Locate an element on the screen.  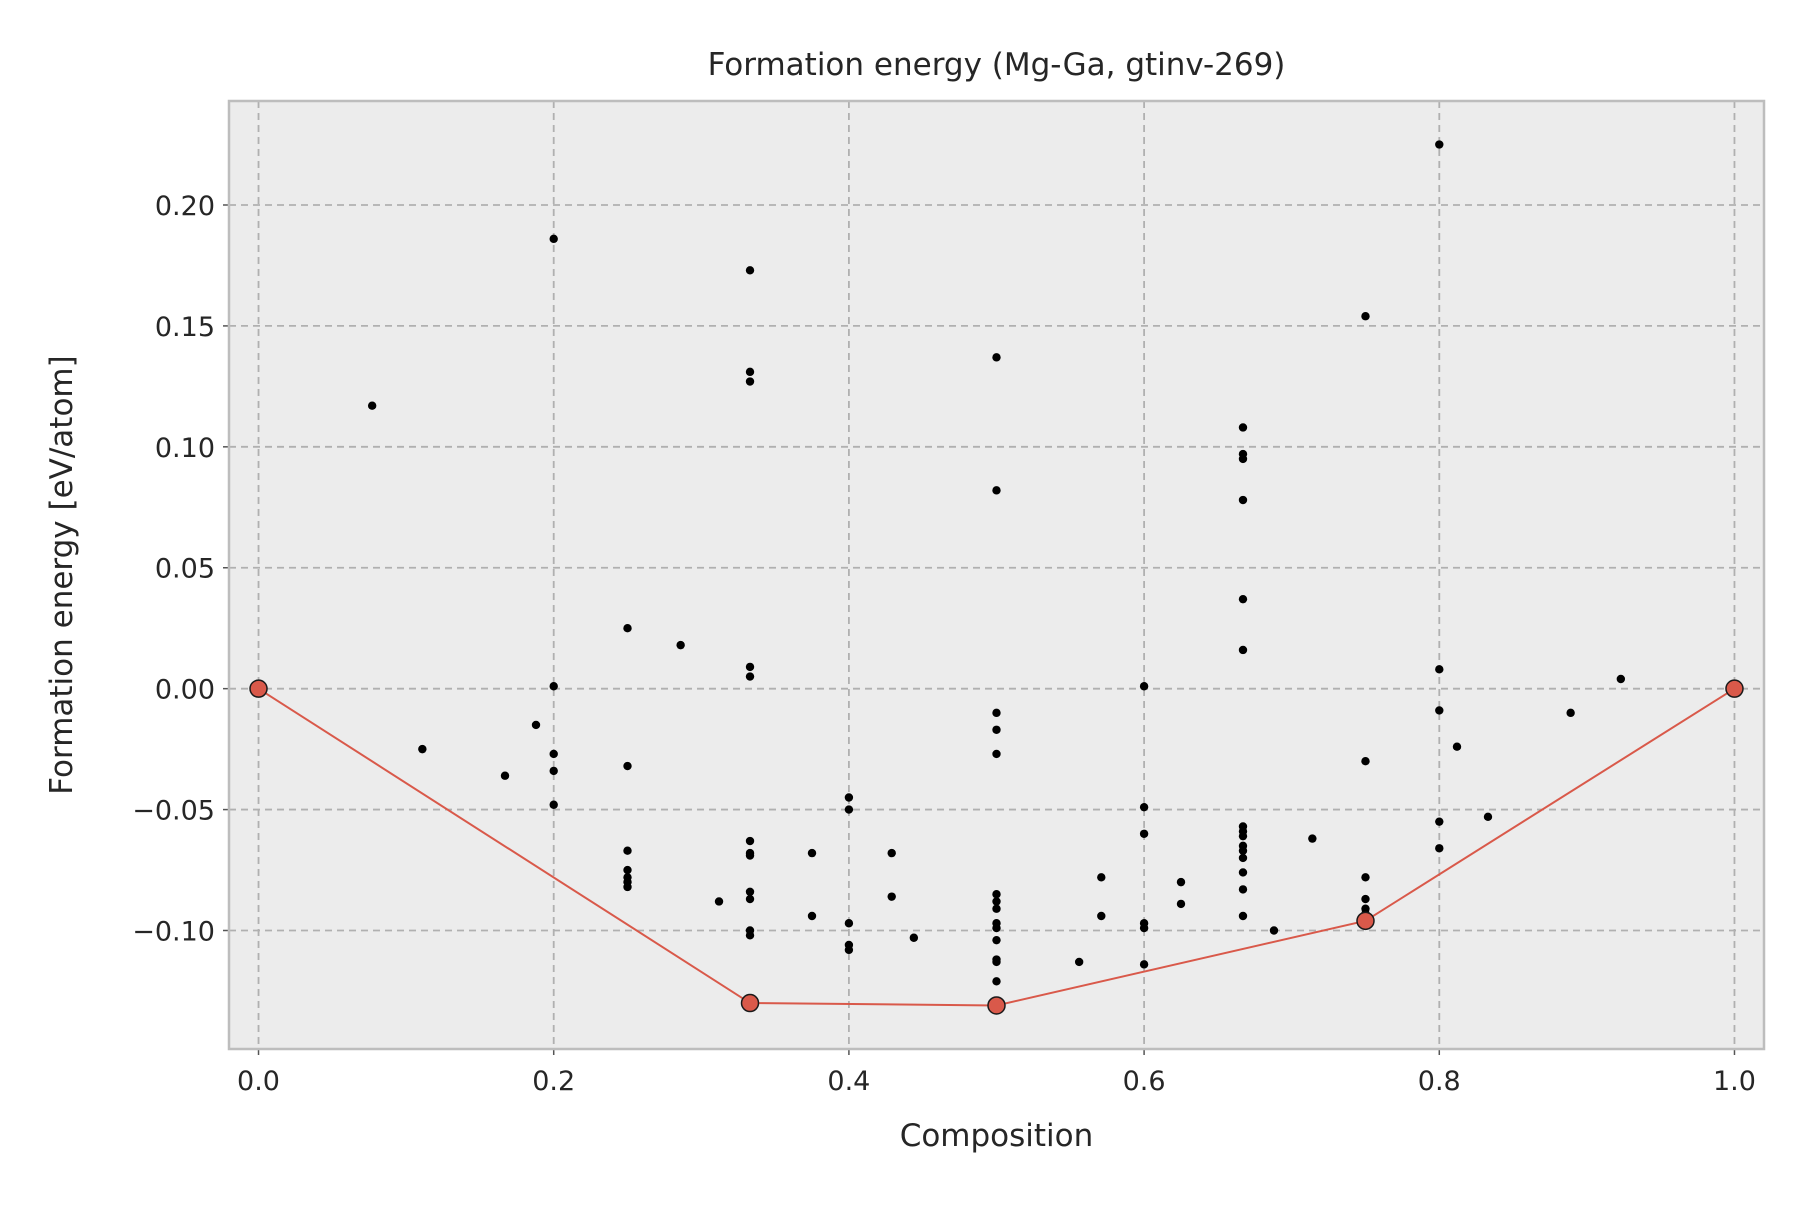
x-tick-label: 0.4 is located at coordinates (848, 1081).